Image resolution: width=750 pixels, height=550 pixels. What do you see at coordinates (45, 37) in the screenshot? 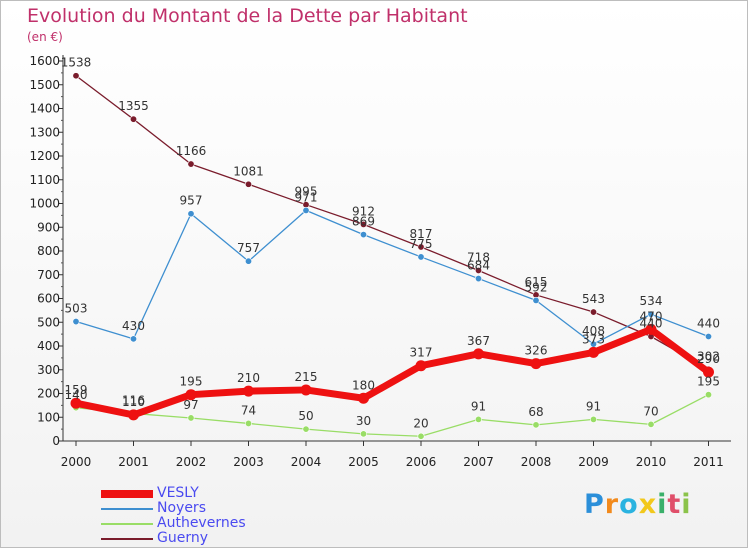
I see `chart-unit-subtitle: (en €)` at bounding box center [45, 37].